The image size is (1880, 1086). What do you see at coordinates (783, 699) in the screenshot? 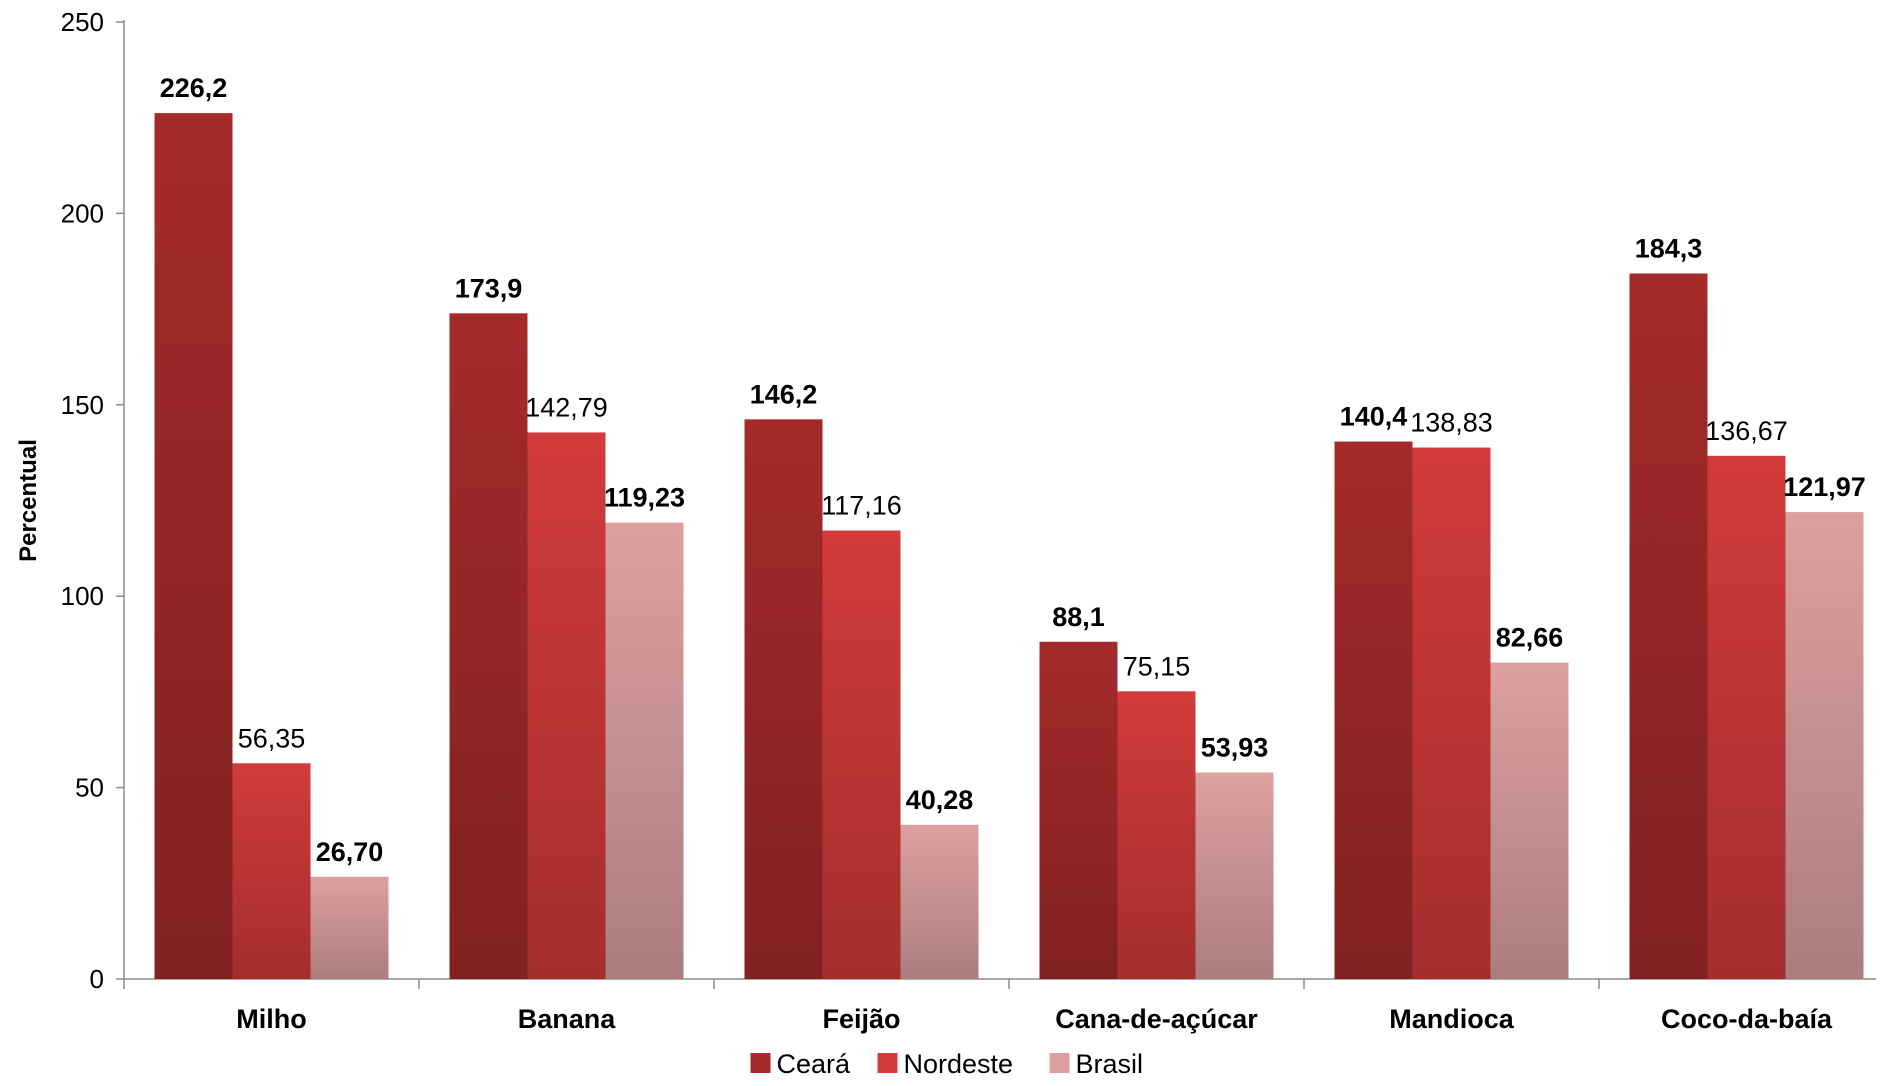
I see `bar-ceara-feijao` at bounding box center [783, 699].